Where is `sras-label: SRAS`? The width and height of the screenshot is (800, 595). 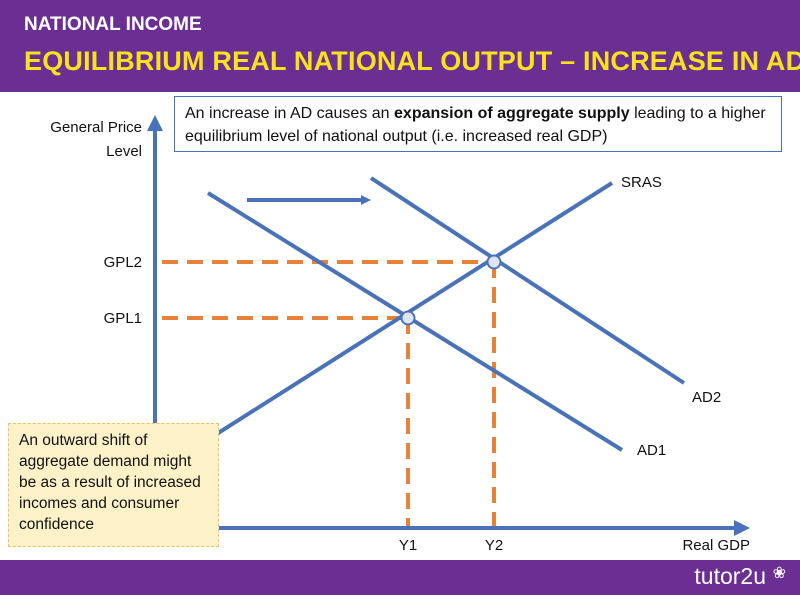
sras-label: SRAS is located at coordinates (641, 182).